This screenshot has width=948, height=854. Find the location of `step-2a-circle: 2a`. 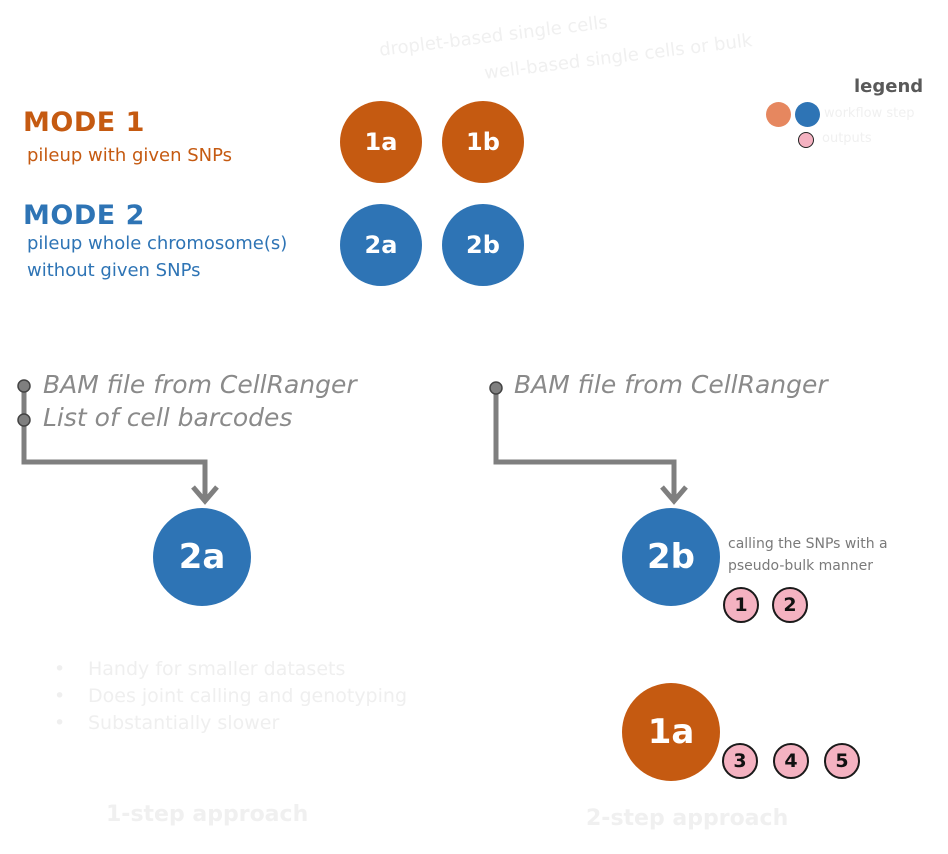

step-2a-circle: 2a is located at coordinates (381, 245).